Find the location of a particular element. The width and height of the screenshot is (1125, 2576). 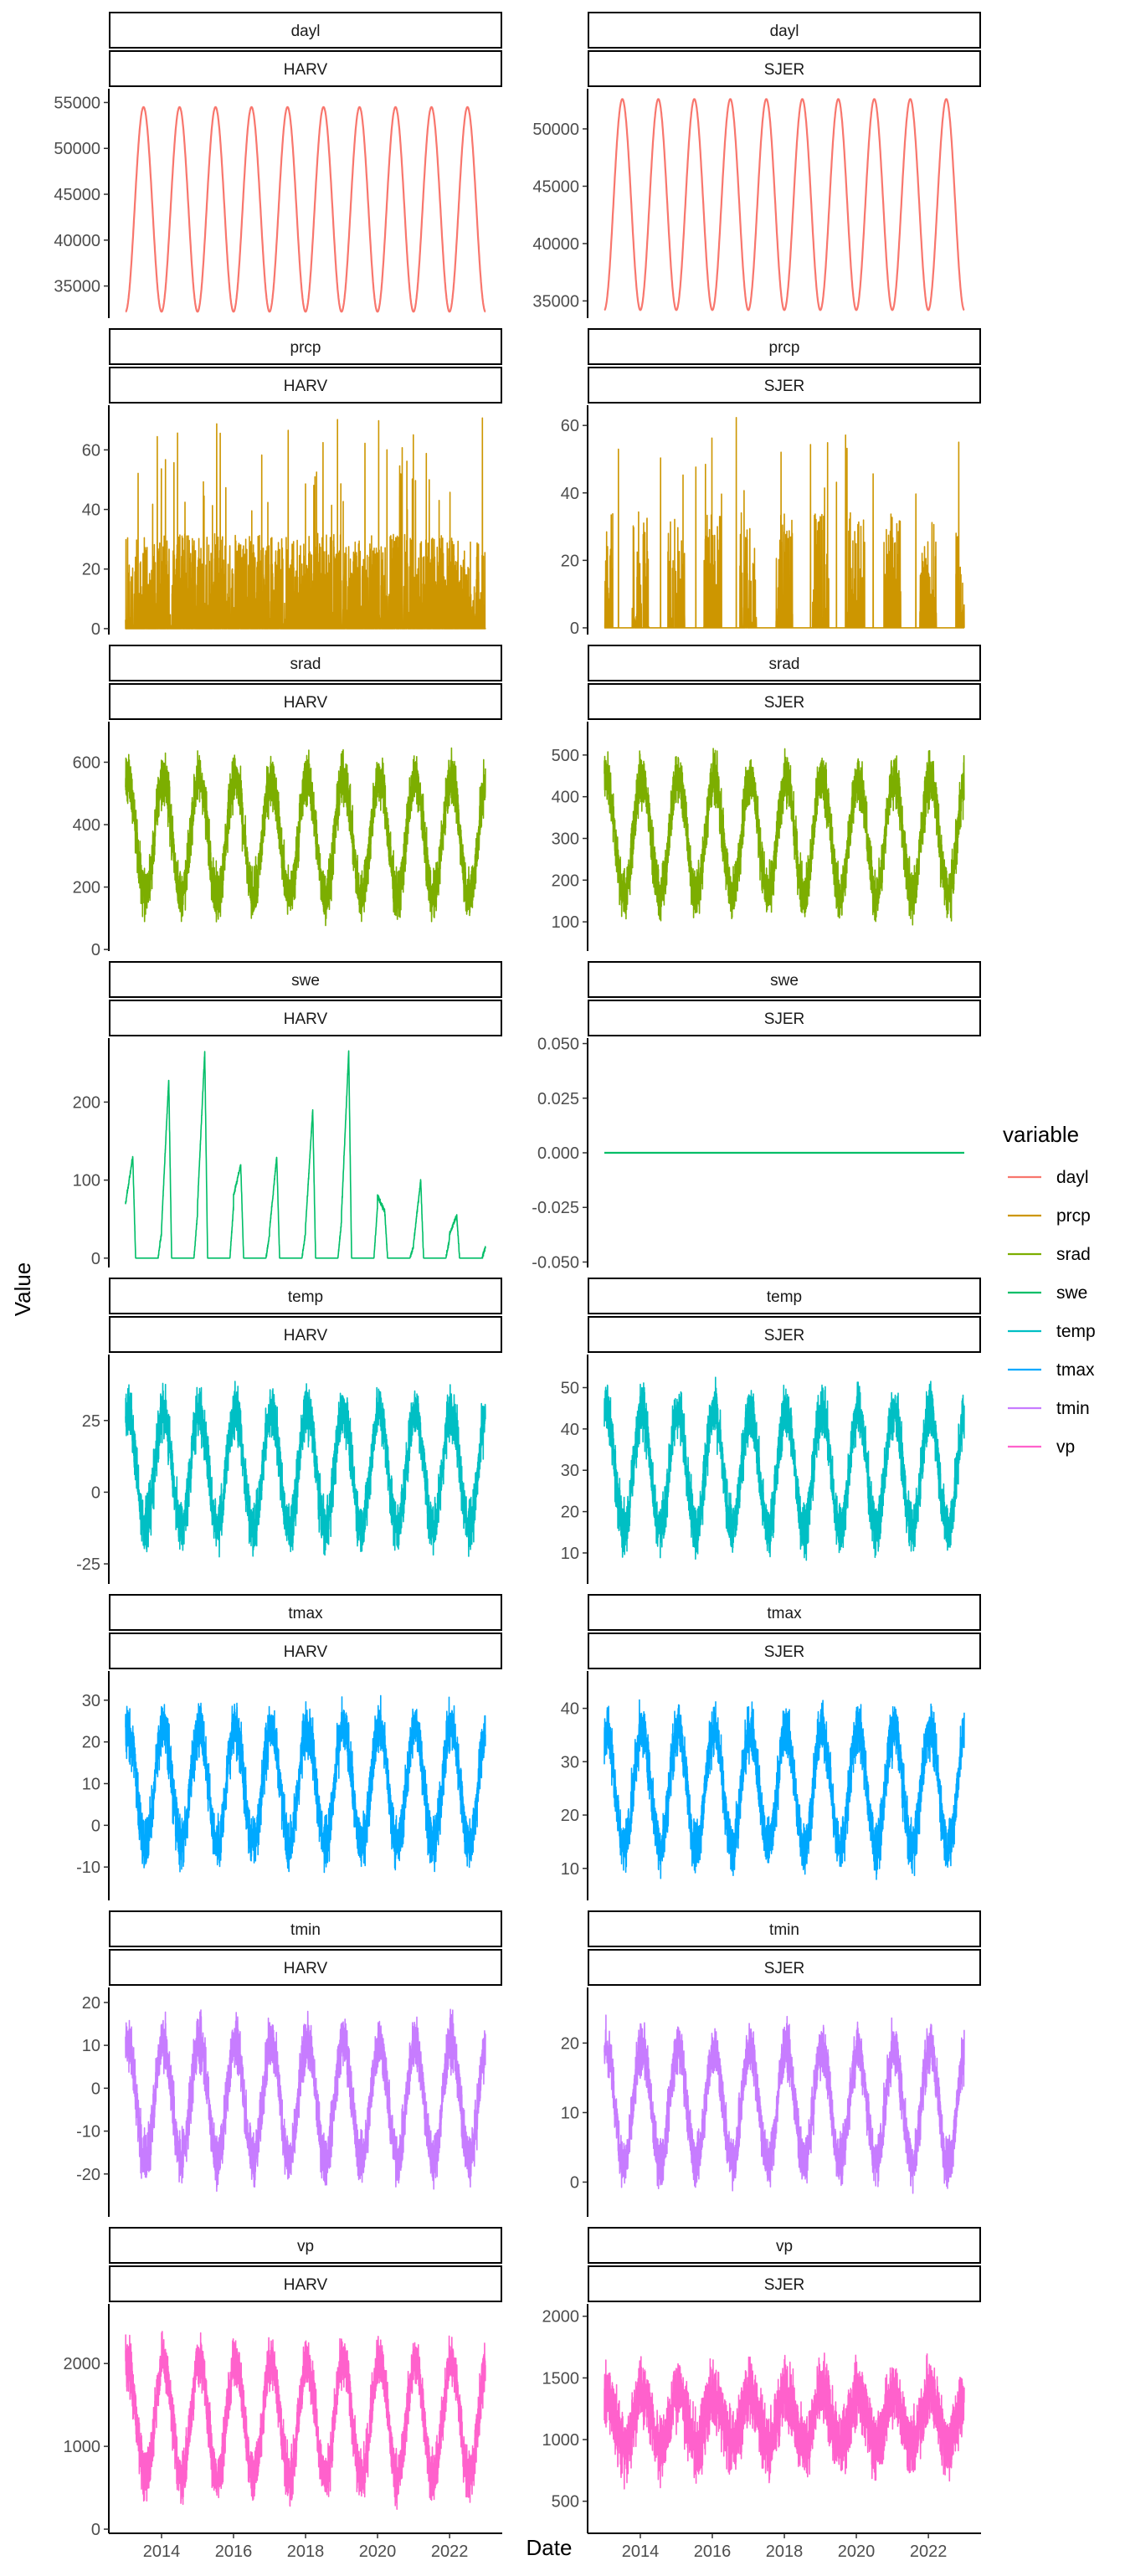

legend-label: tmin is located at coordinates (1073, 1409).